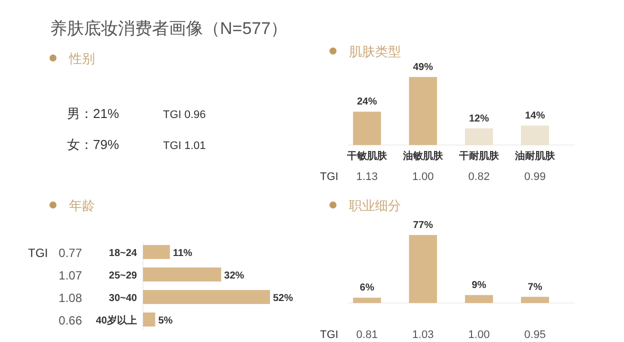 Image resolution: width=624 pixels, height=342 pixels. What do you see at coordinates (535, 156) in the screenshot?
I see `x-tick-label: 油耐肌肤` at bounding box center [535, 156].